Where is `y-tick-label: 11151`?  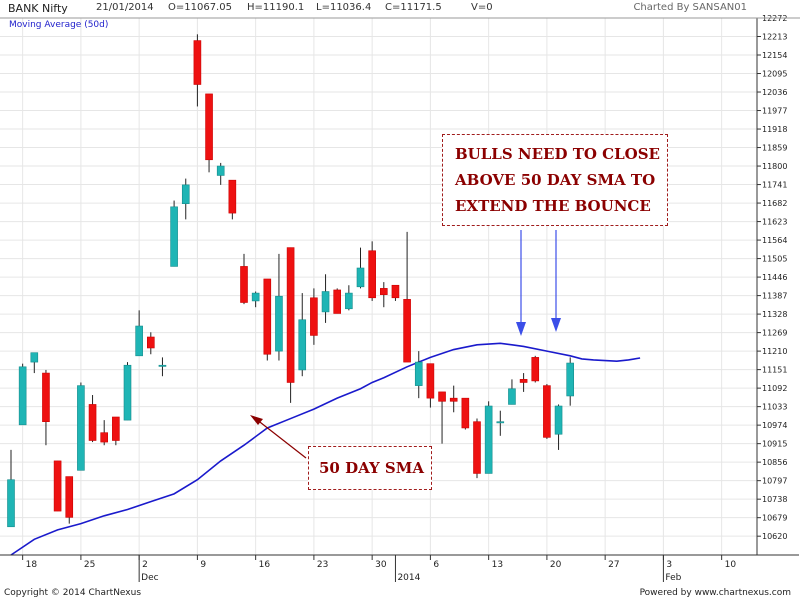 y-tick-label: 11151 is located at coordinates (774, 370).